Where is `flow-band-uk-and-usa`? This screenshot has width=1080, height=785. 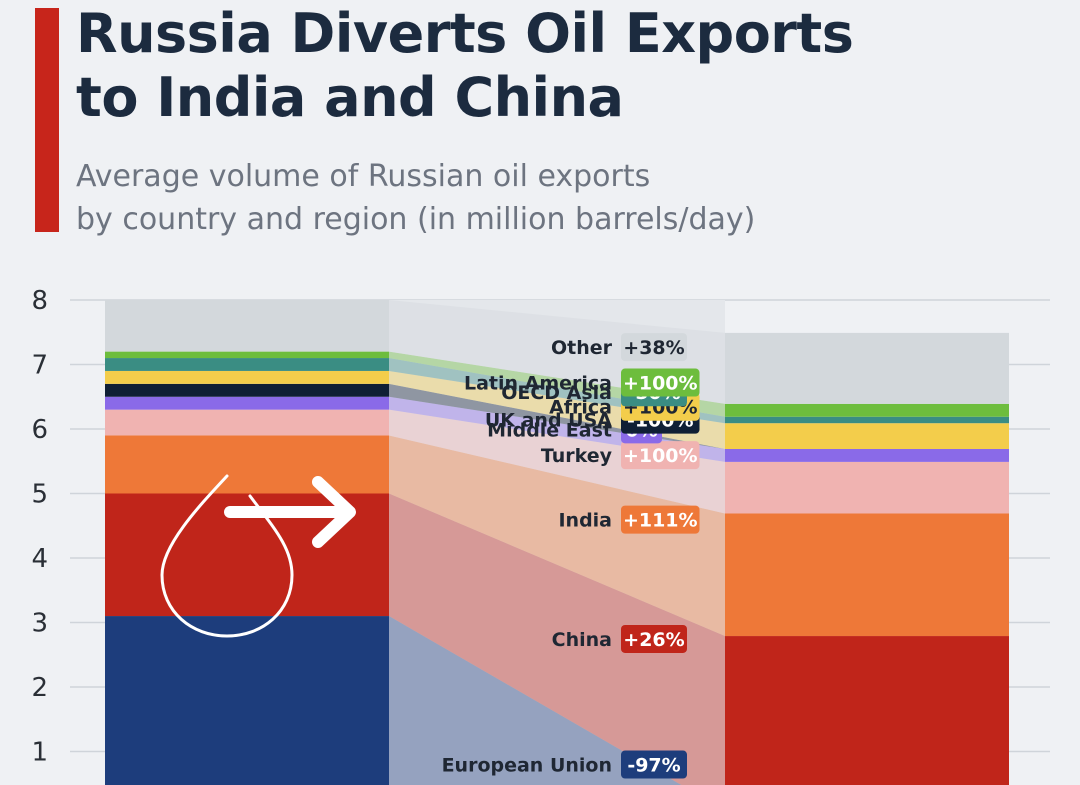
flow-band-uk-and-usa is located at coordinates (557, 416).